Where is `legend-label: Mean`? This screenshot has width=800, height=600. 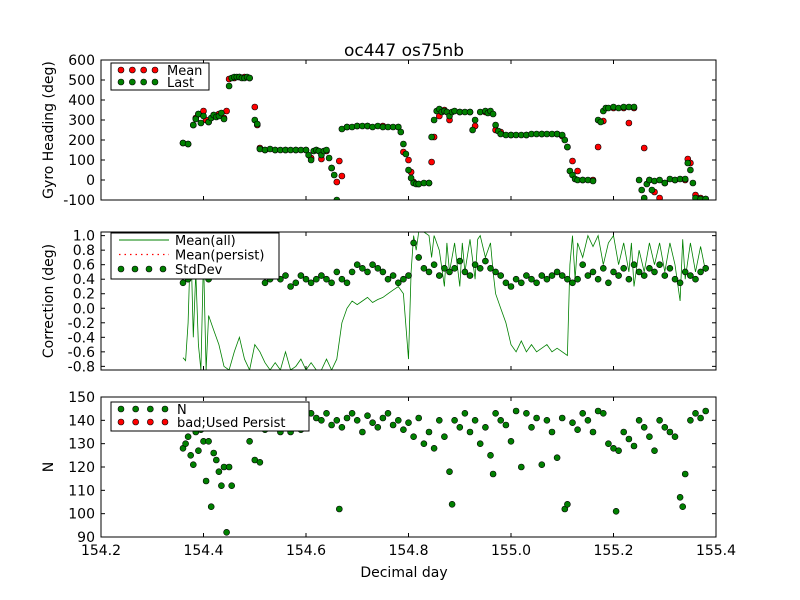
legend-label: Mean is located at coordinates (184, 71).